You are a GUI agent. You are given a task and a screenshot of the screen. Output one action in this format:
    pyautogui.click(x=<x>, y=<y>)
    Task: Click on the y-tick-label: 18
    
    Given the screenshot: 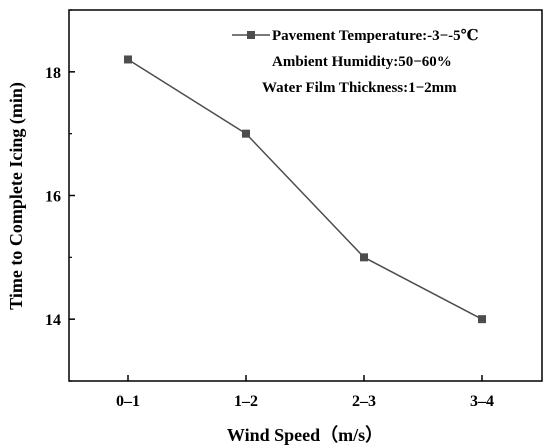 What is the action you would take?
    pyautogui.click(x=53, y=73)
    